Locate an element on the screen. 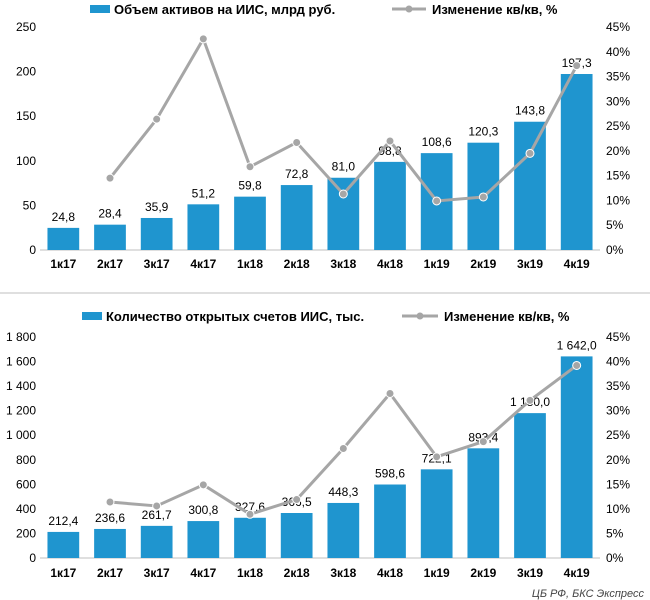 The height and width of the screenshot is (600, 650). y2-tick-label: 20% is located at coordinates (618, 460).